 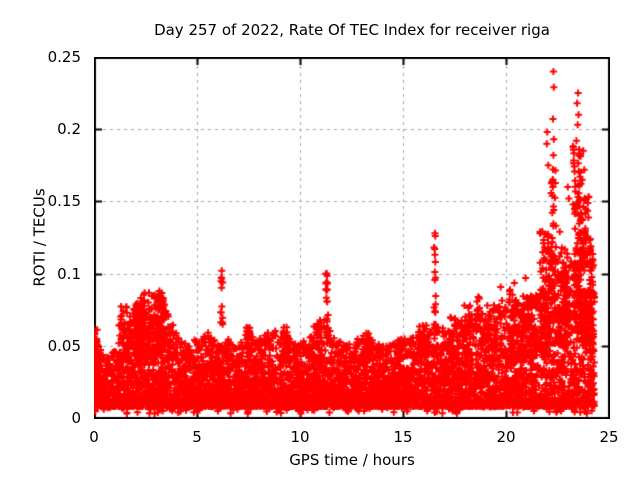 I want to click on y-tick-label: 0.05, so click(x=64, y=345).